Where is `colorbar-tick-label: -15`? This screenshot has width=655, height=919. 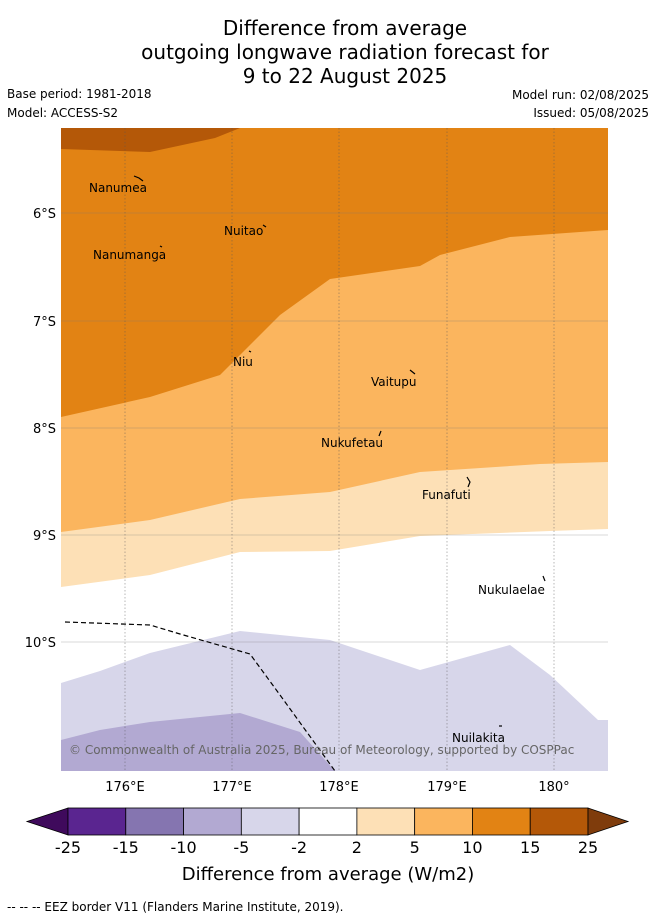 colorbar-tick-label: -15 is located at coordinates (126, 847).